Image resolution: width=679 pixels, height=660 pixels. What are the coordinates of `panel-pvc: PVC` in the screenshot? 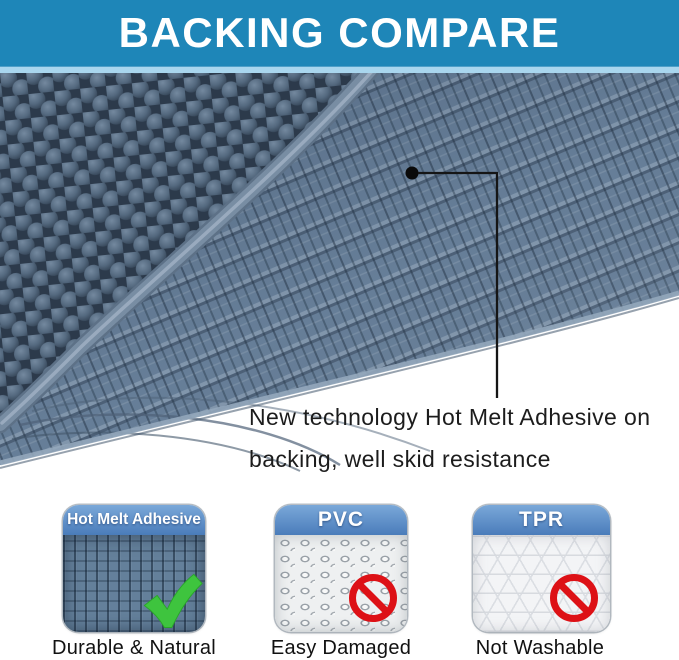 It's located at (341, 568).